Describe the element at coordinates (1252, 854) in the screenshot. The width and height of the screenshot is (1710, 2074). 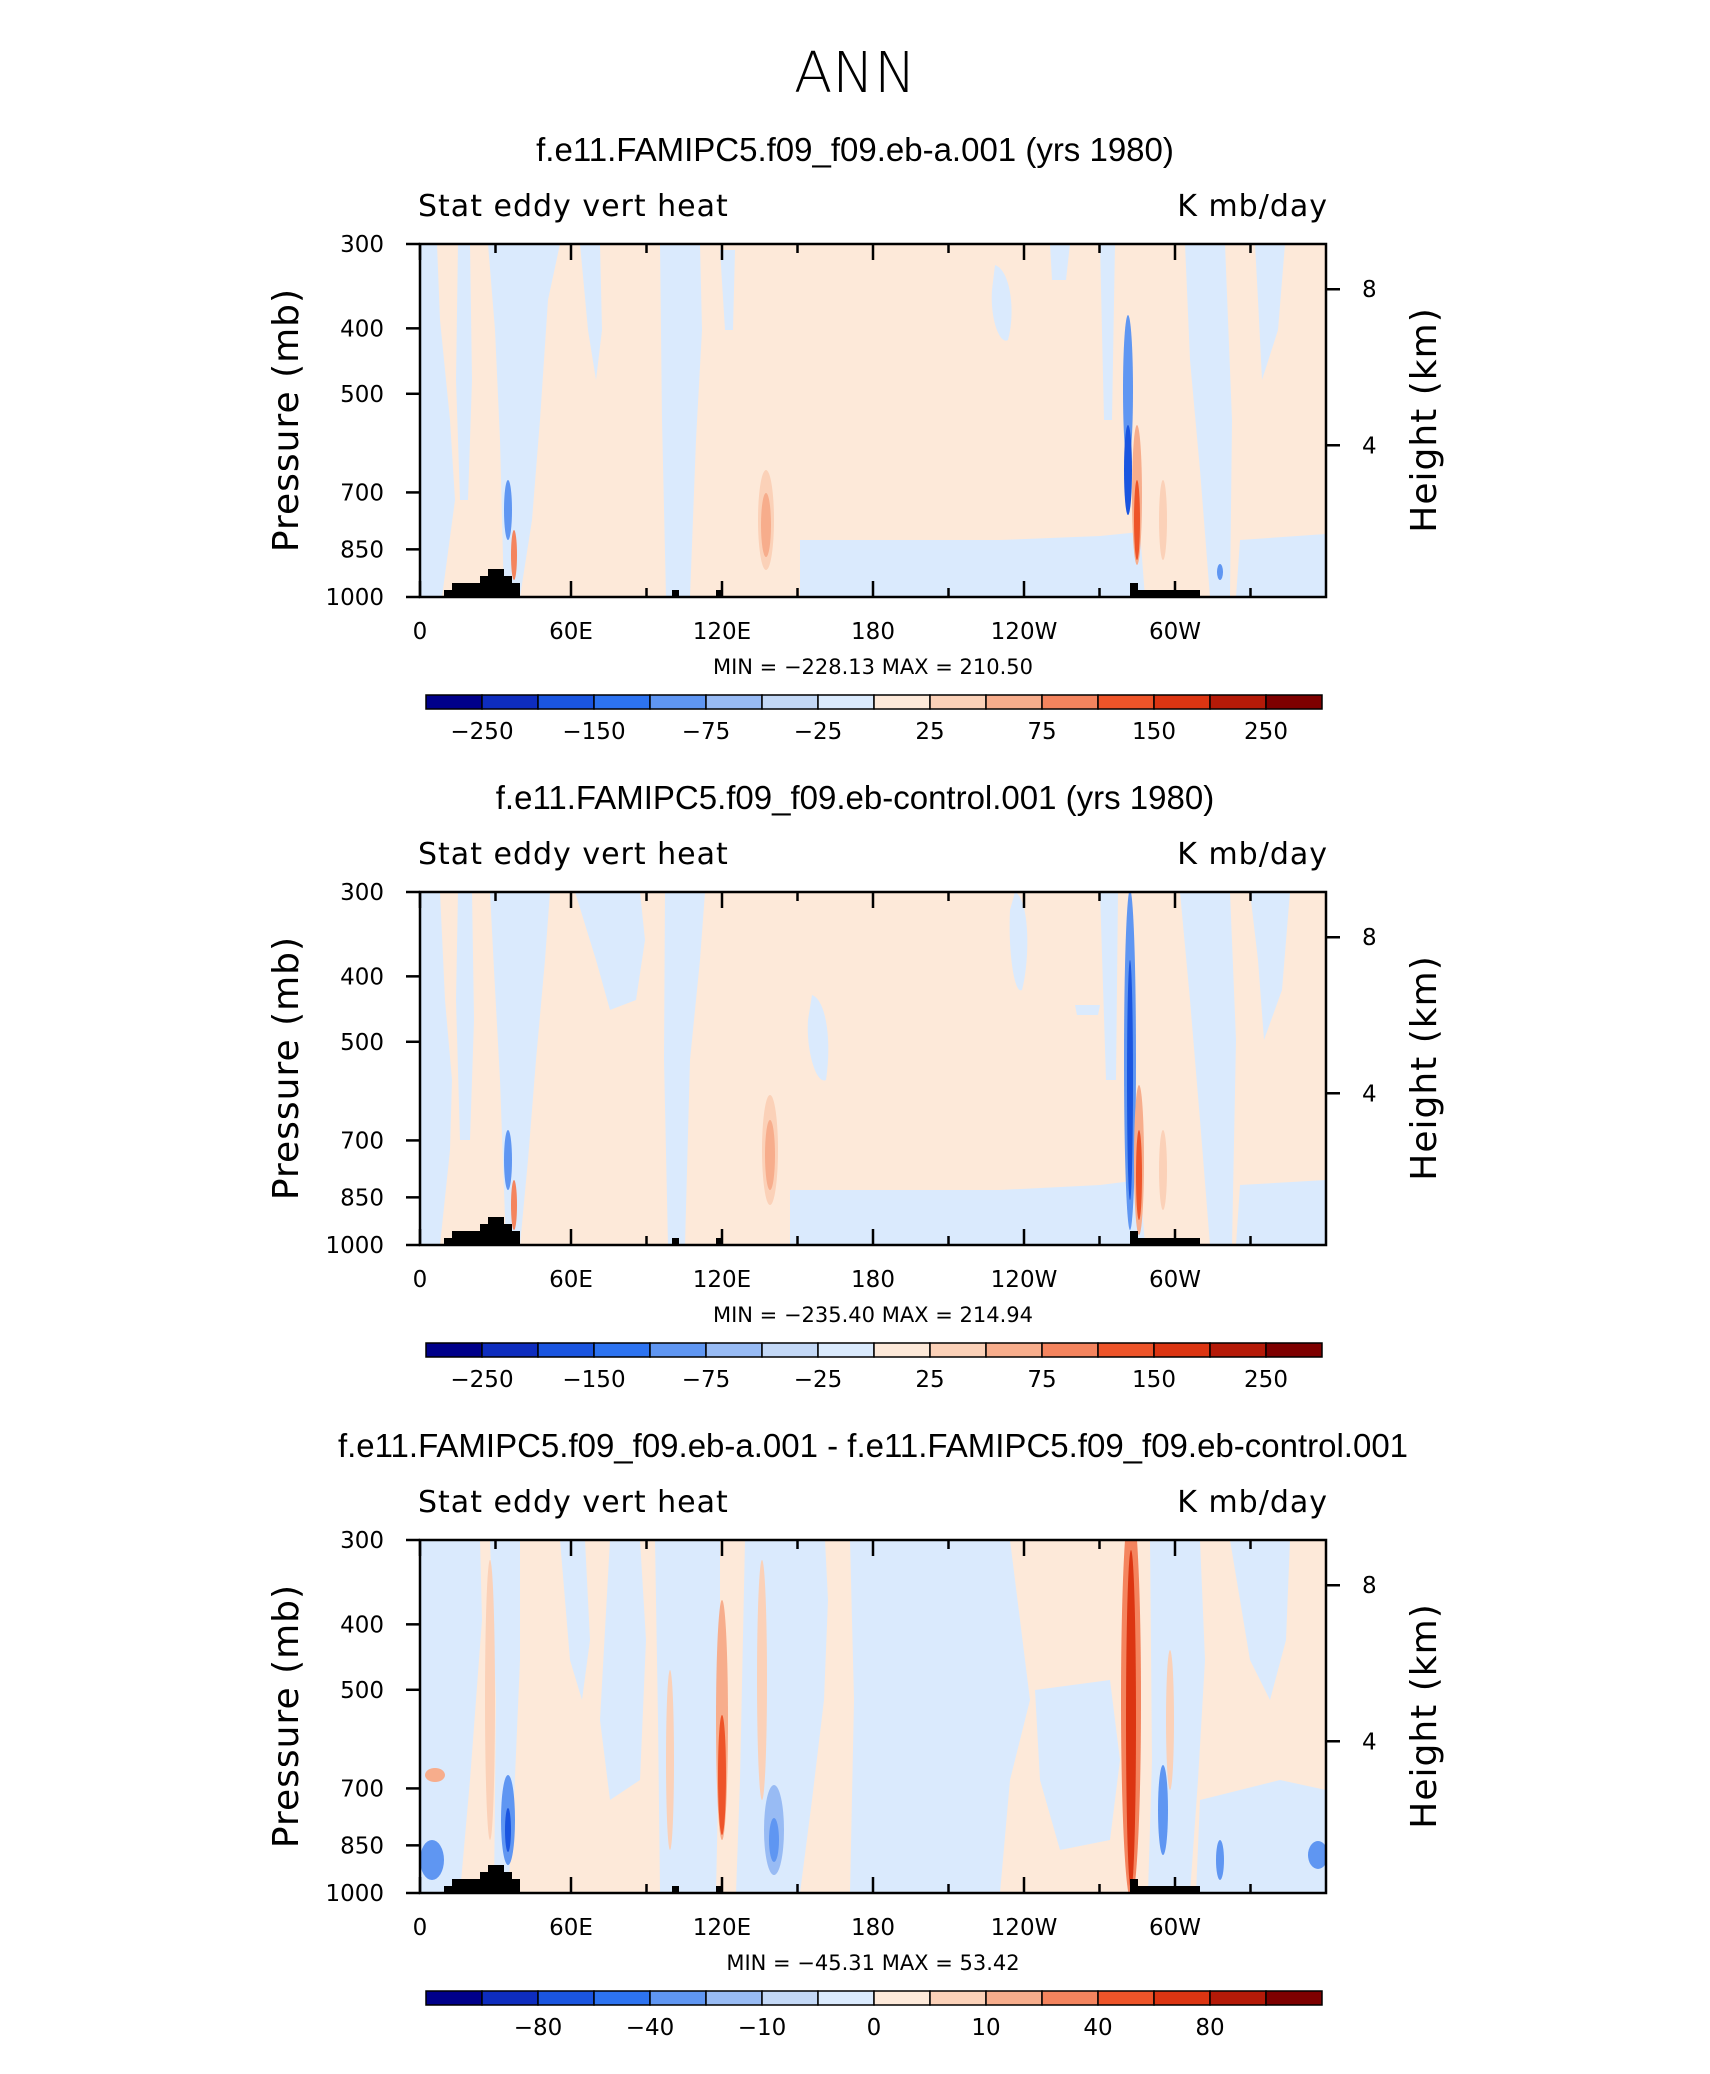
I see `panel-2-units-label: K mb/day` at that location.